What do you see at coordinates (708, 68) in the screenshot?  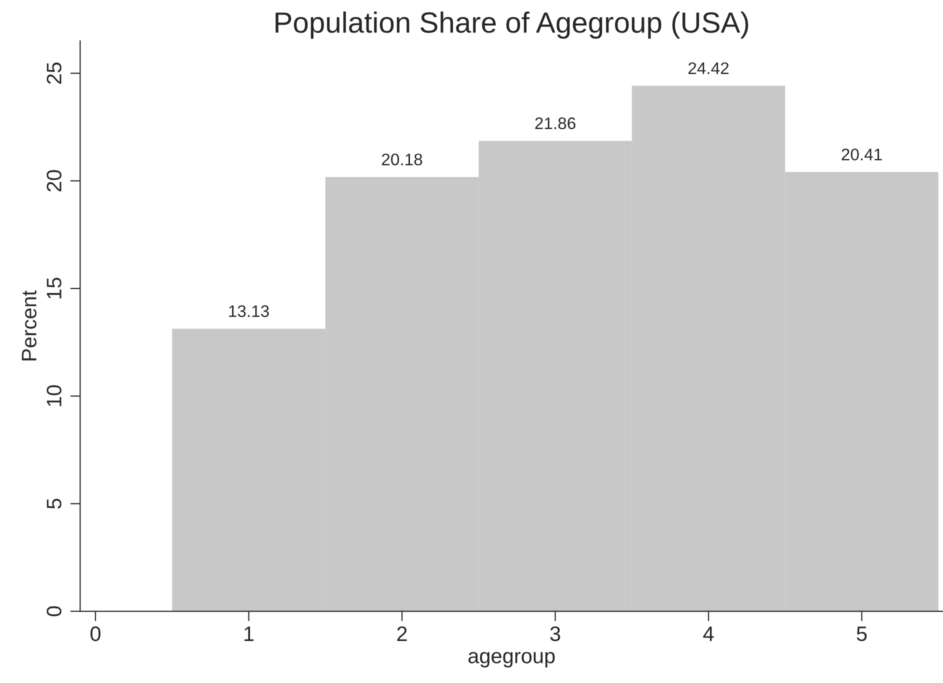 I see `data-label: 24.42` at bounding box center [708, 68].